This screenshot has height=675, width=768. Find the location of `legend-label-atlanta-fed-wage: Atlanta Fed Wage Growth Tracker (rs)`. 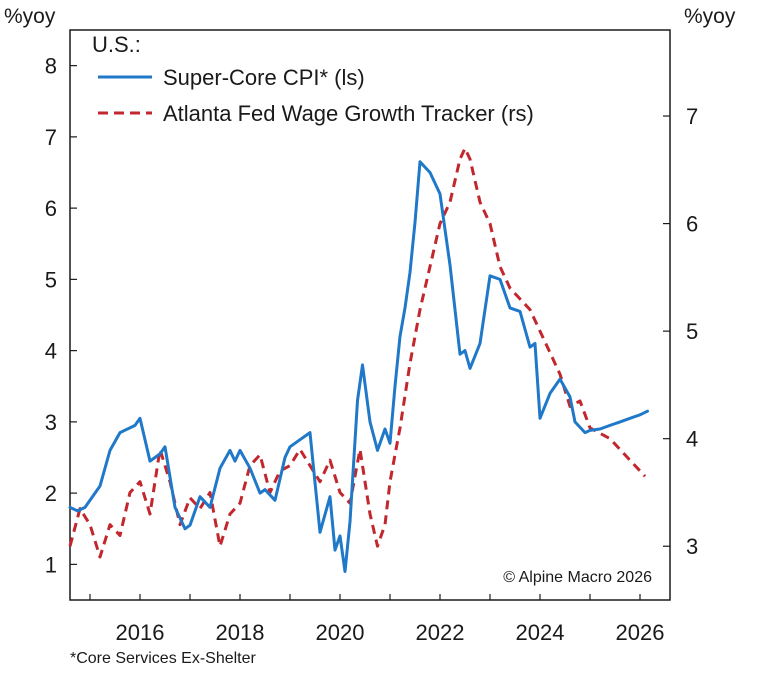

legend-label-atlanta-fed-wage: Atlanta Fed Wage Growth Tracker (rs) is located at coordinates (348, 113).